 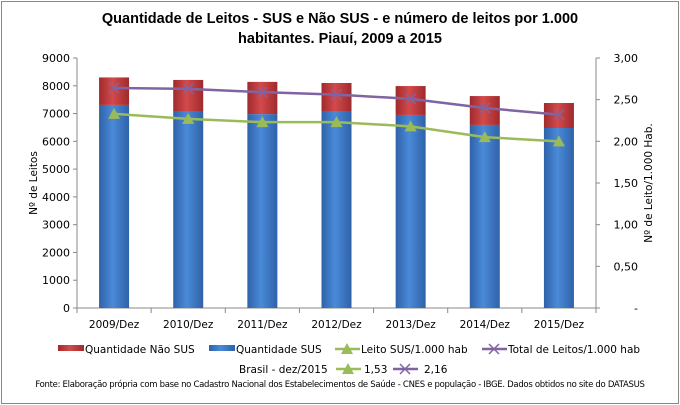 What do you see at coordinates (56, 252) in the screenshot?
I see `y-tick-label: 2000` at bounding box center [56, 252].